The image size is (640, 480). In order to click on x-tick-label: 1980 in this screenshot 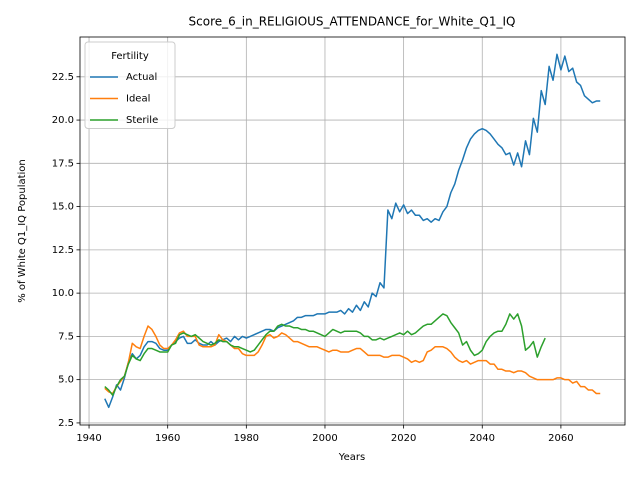, I will do `click(246, 438)`.